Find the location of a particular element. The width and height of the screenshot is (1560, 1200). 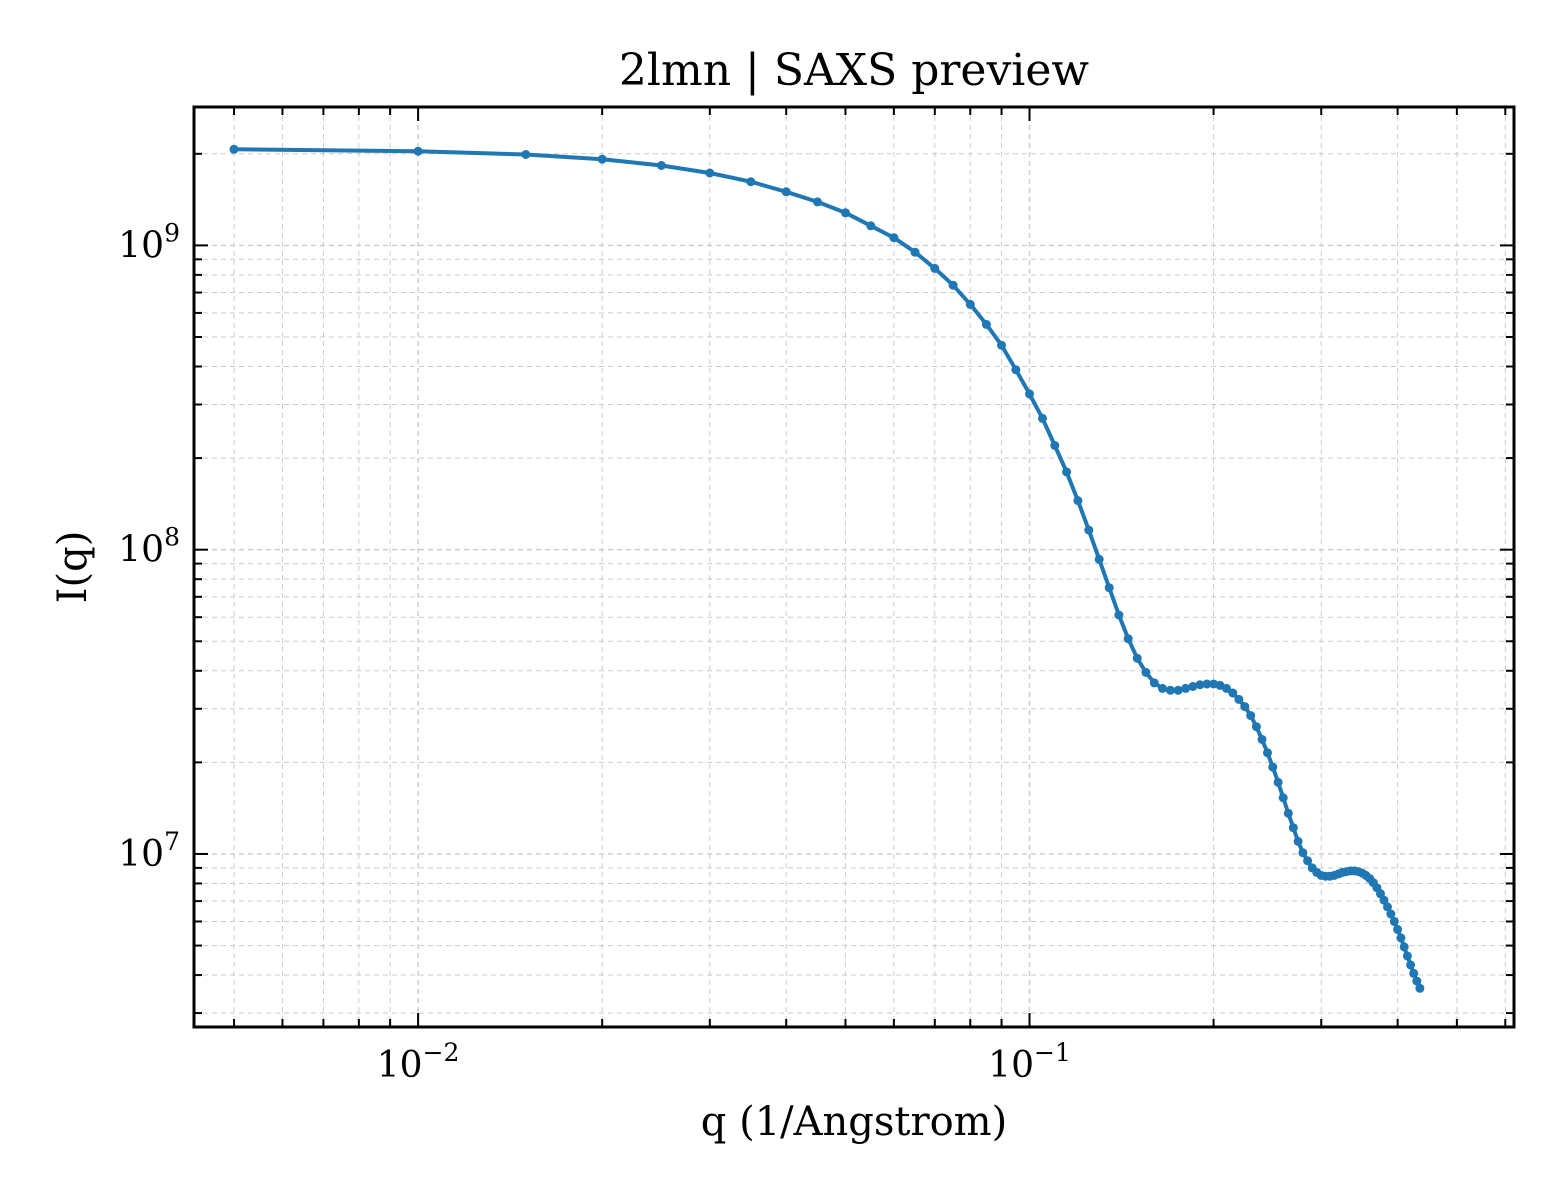

x-tick-label: 10⁻² is located at coordinates (418, 1062).